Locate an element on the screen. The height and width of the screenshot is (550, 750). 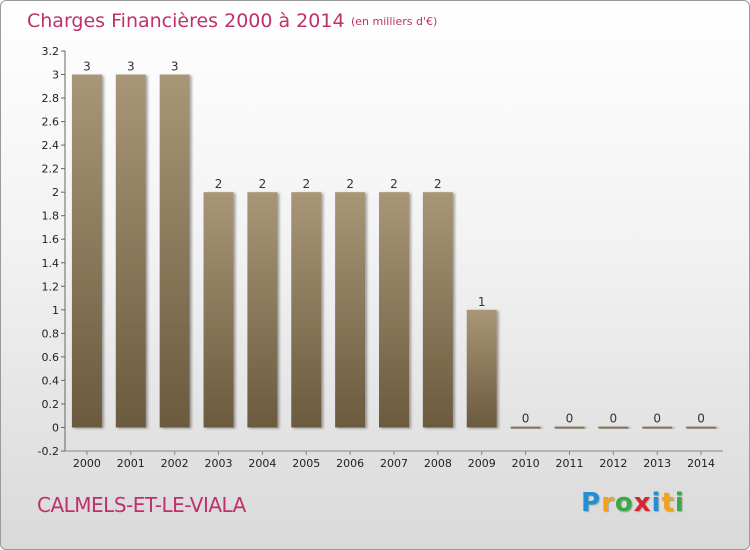
data-label-2005: 2 is located at coordinates (306, 184).